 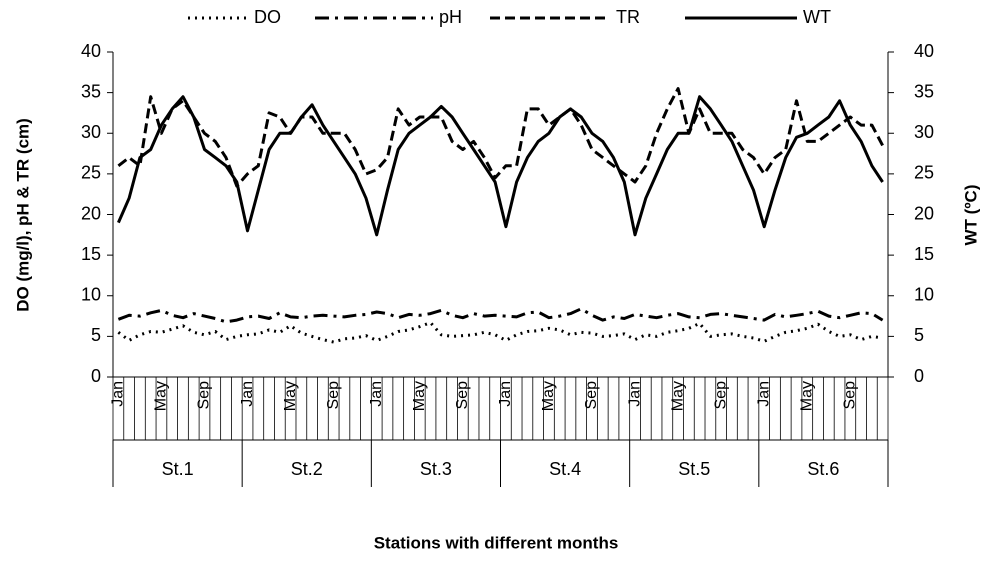 I want to click on group-label: St.4, so click(x=565, y=469).